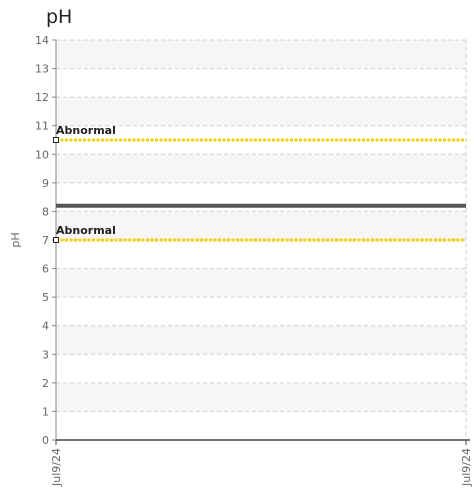 Image resolution: width=474 pixels, height=496 pixels. What do you see at coordinates (42, 69) in the screenshot?
I see `y-tick-label: 13` at bounding box center [42, 69].